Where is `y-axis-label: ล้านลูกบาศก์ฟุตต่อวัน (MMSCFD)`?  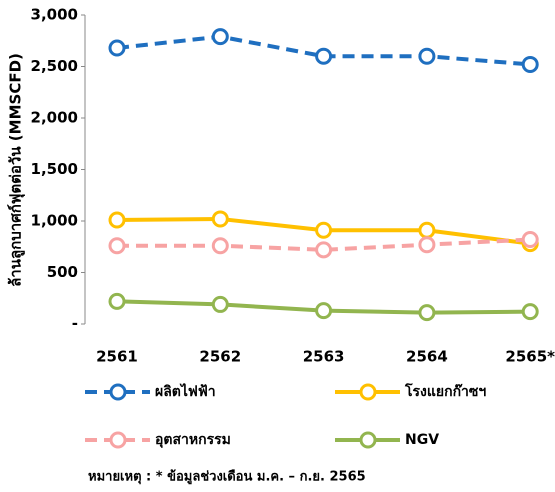
y-axis-label: ล้านลูกบาศก์ฟุตต่อวัน (MMSCFD) is located at coordinates (16, 170).